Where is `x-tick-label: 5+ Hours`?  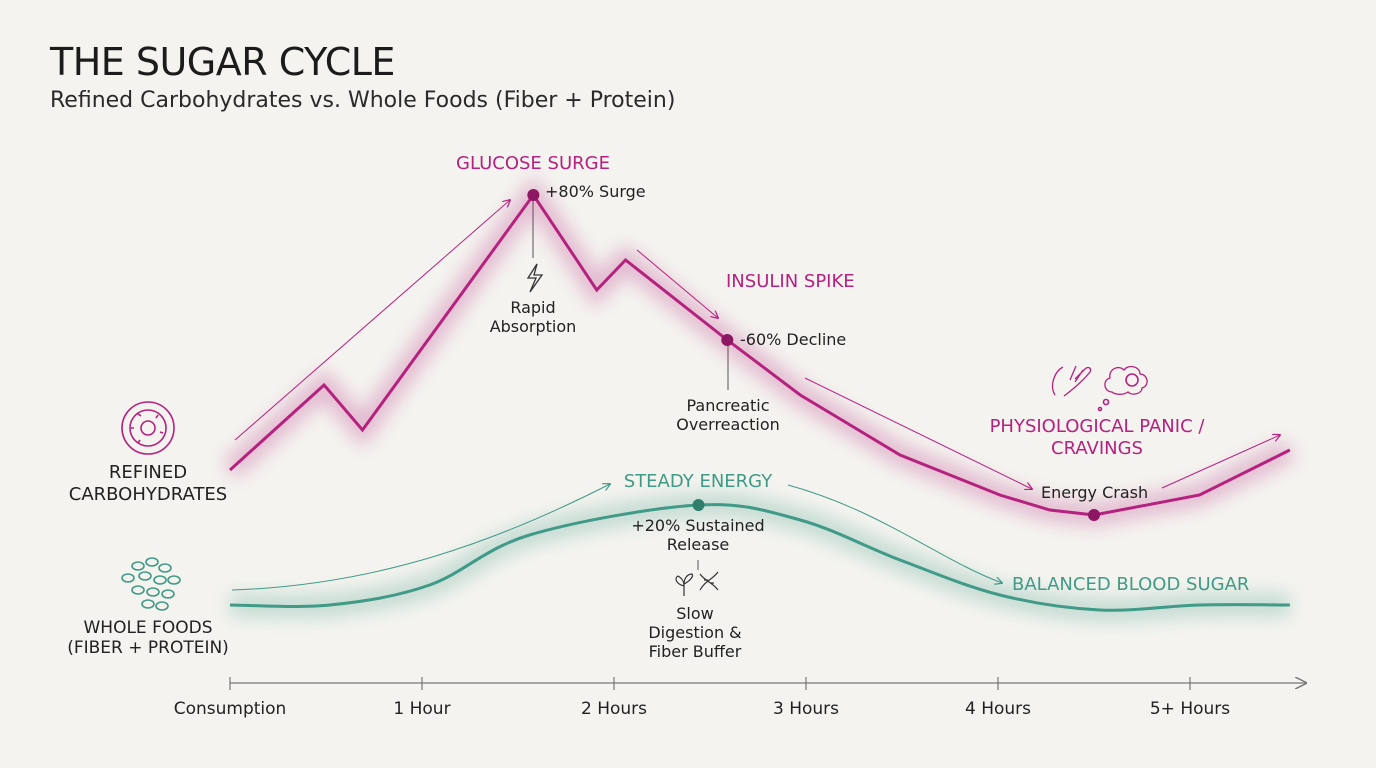
x-tick-label: 5+ Hours is located at coordinates (1190, 709).